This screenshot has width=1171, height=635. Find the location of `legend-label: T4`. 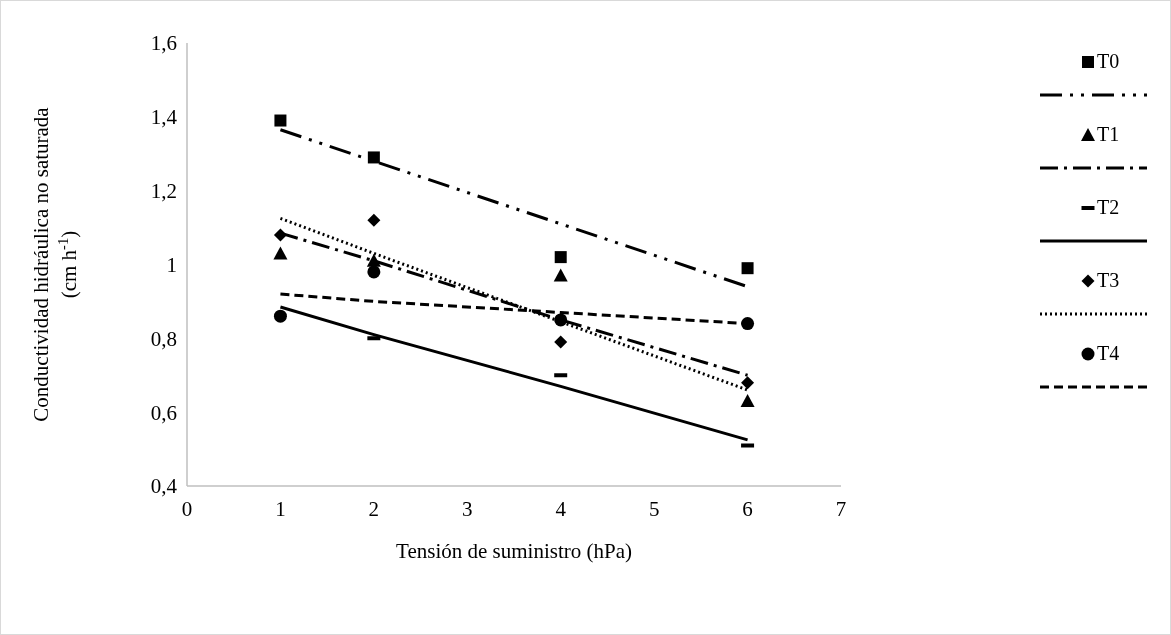

legend-label: T4 is located at coordinates (1108, 353).